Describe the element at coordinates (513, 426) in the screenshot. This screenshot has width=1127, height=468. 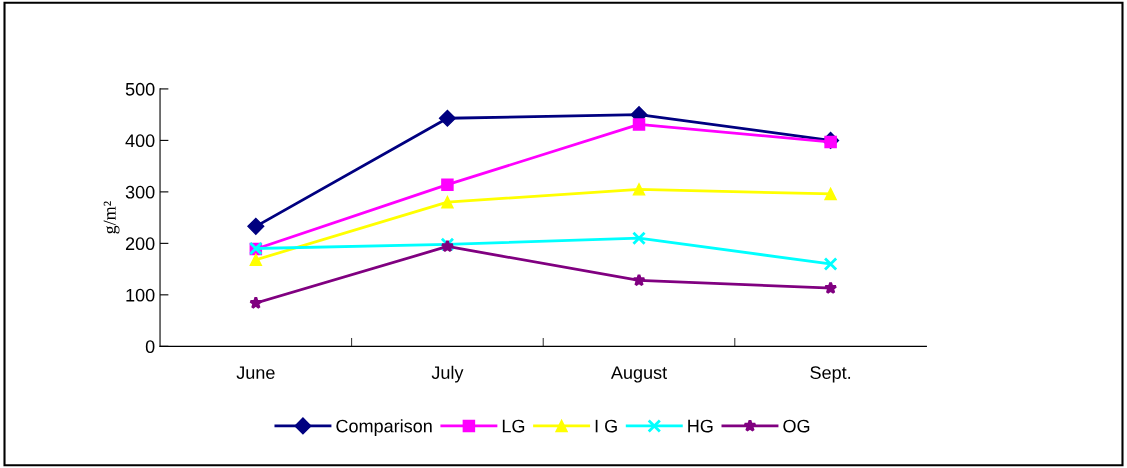
I see `legend-label: LG` at that location.